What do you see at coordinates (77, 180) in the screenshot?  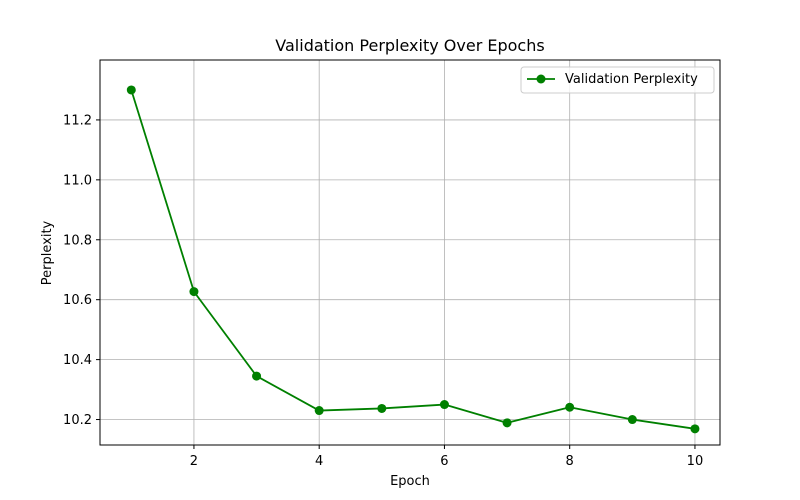 I see `y-tick-label: 11.0` at bounding box center [77, 180].